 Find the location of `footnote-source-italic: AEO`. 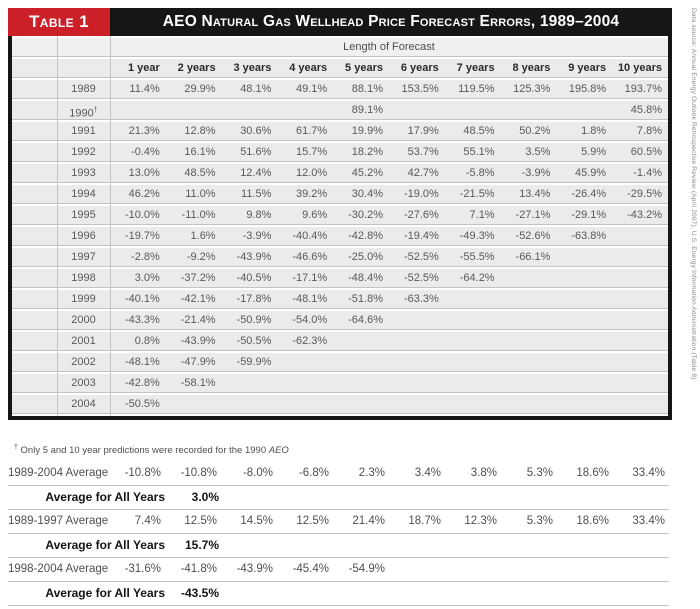

footnote-source-italic: AEO is located at coordinates (278, 451).